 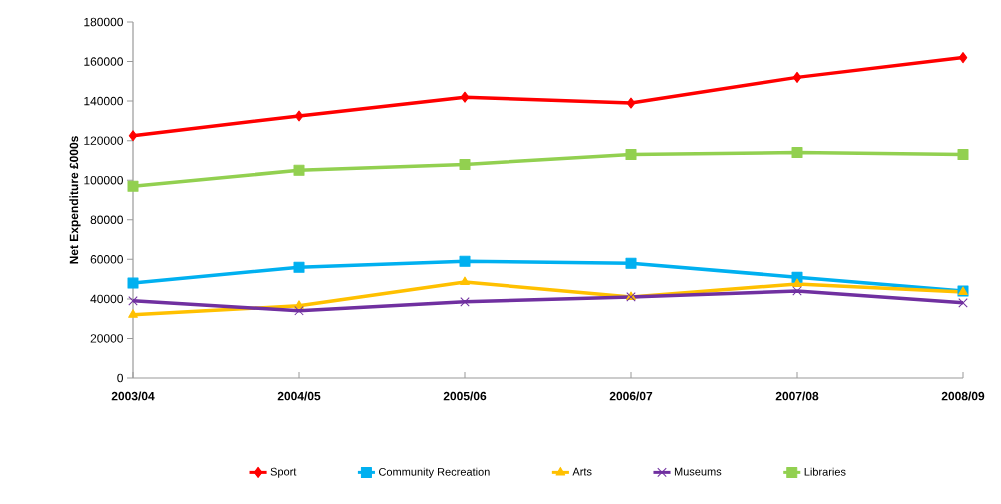 I want to click on y-tick-label: 100000, so click(x=103, y=180).